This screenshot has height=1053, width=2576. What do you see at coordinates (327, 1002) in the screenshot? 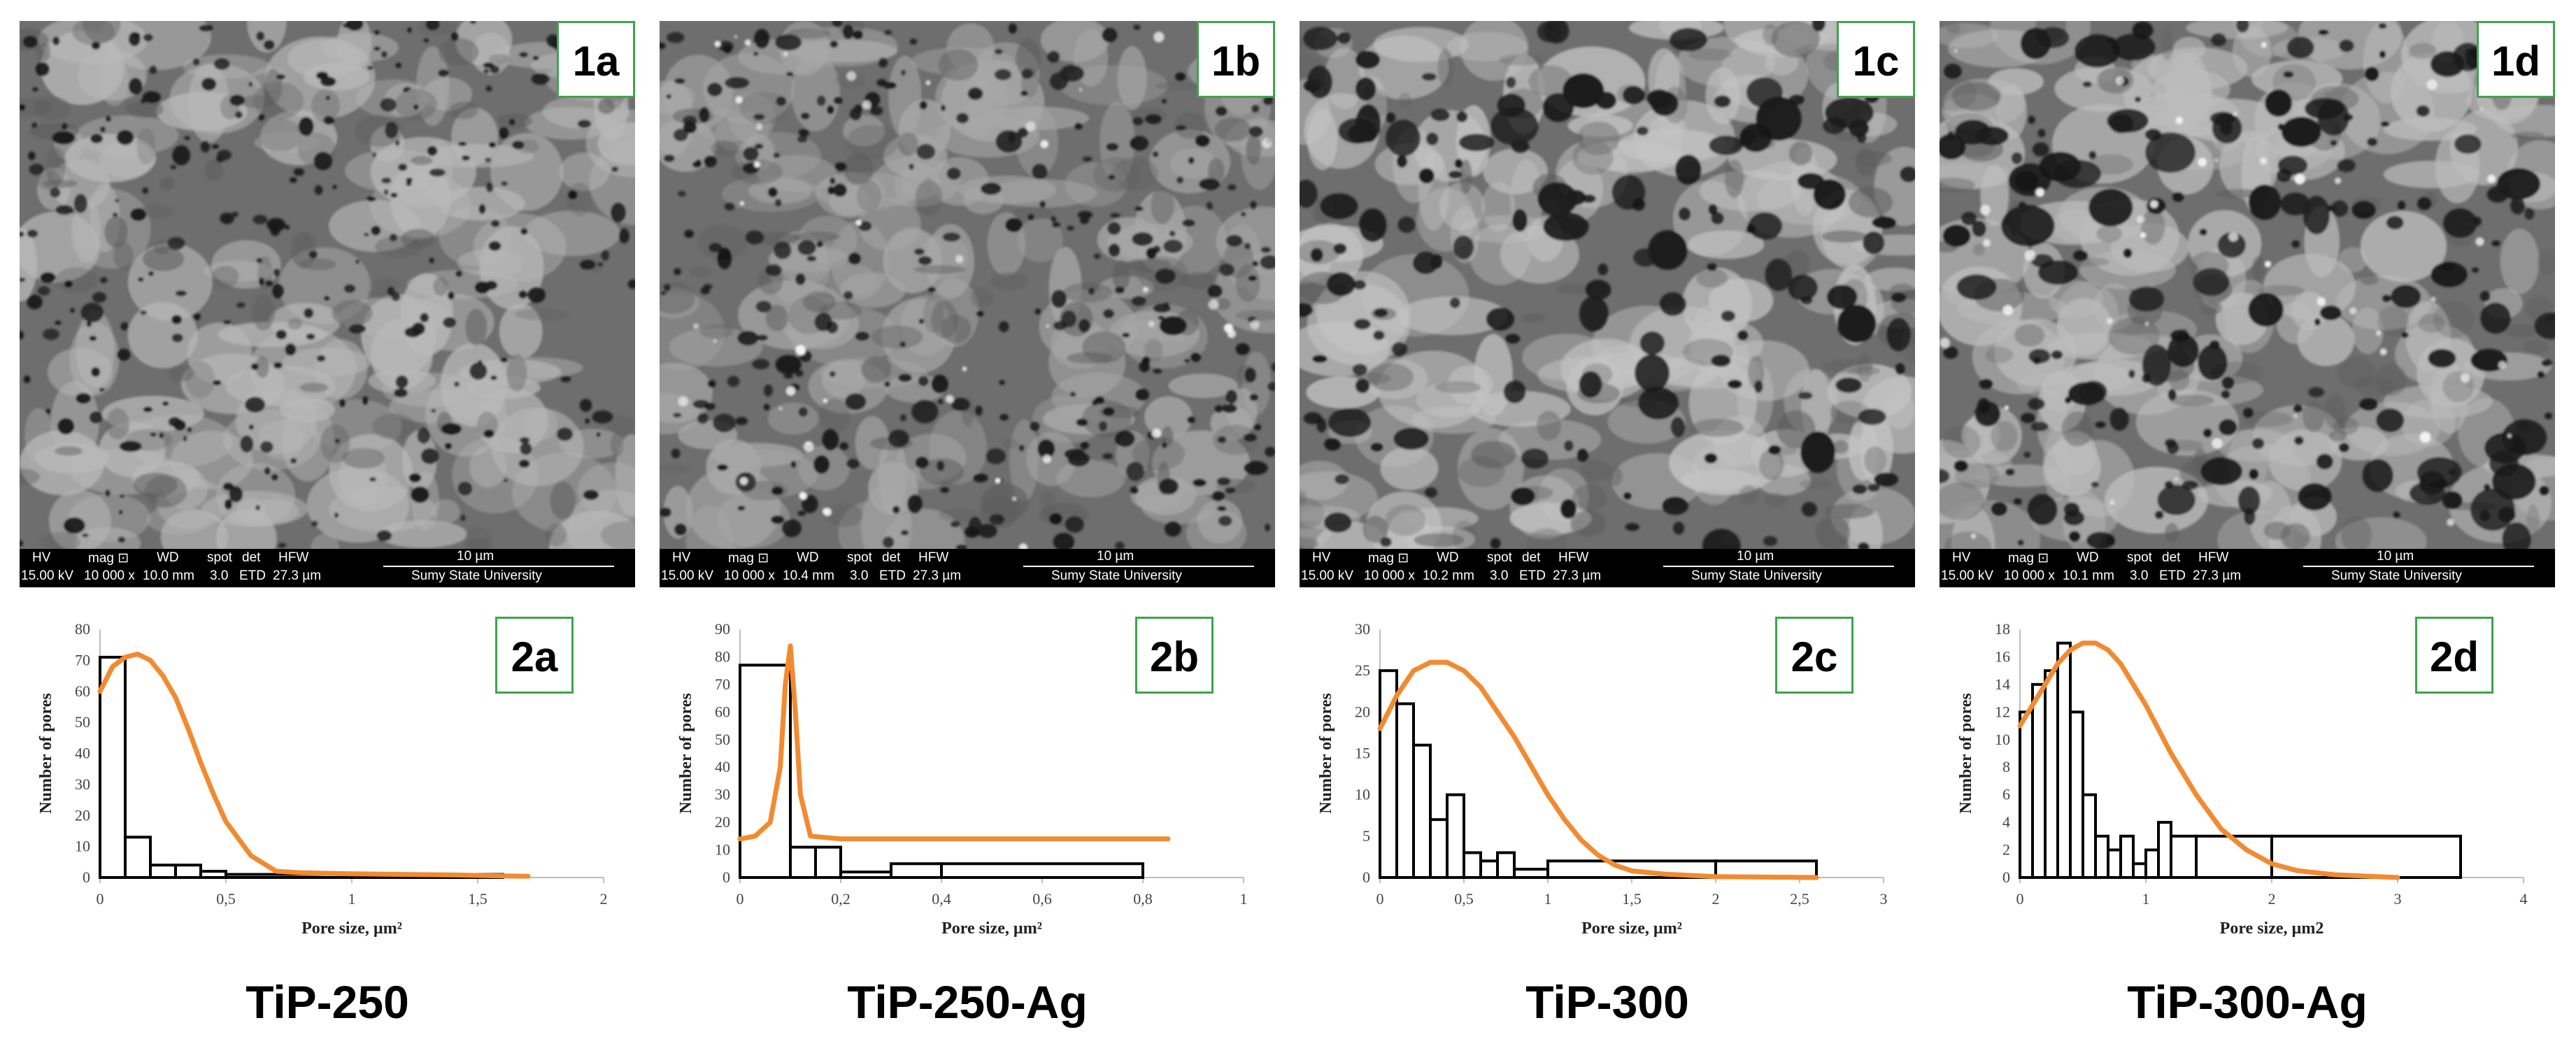
I see `sample-name: TiP-250` at bounding box center [327, 1002].